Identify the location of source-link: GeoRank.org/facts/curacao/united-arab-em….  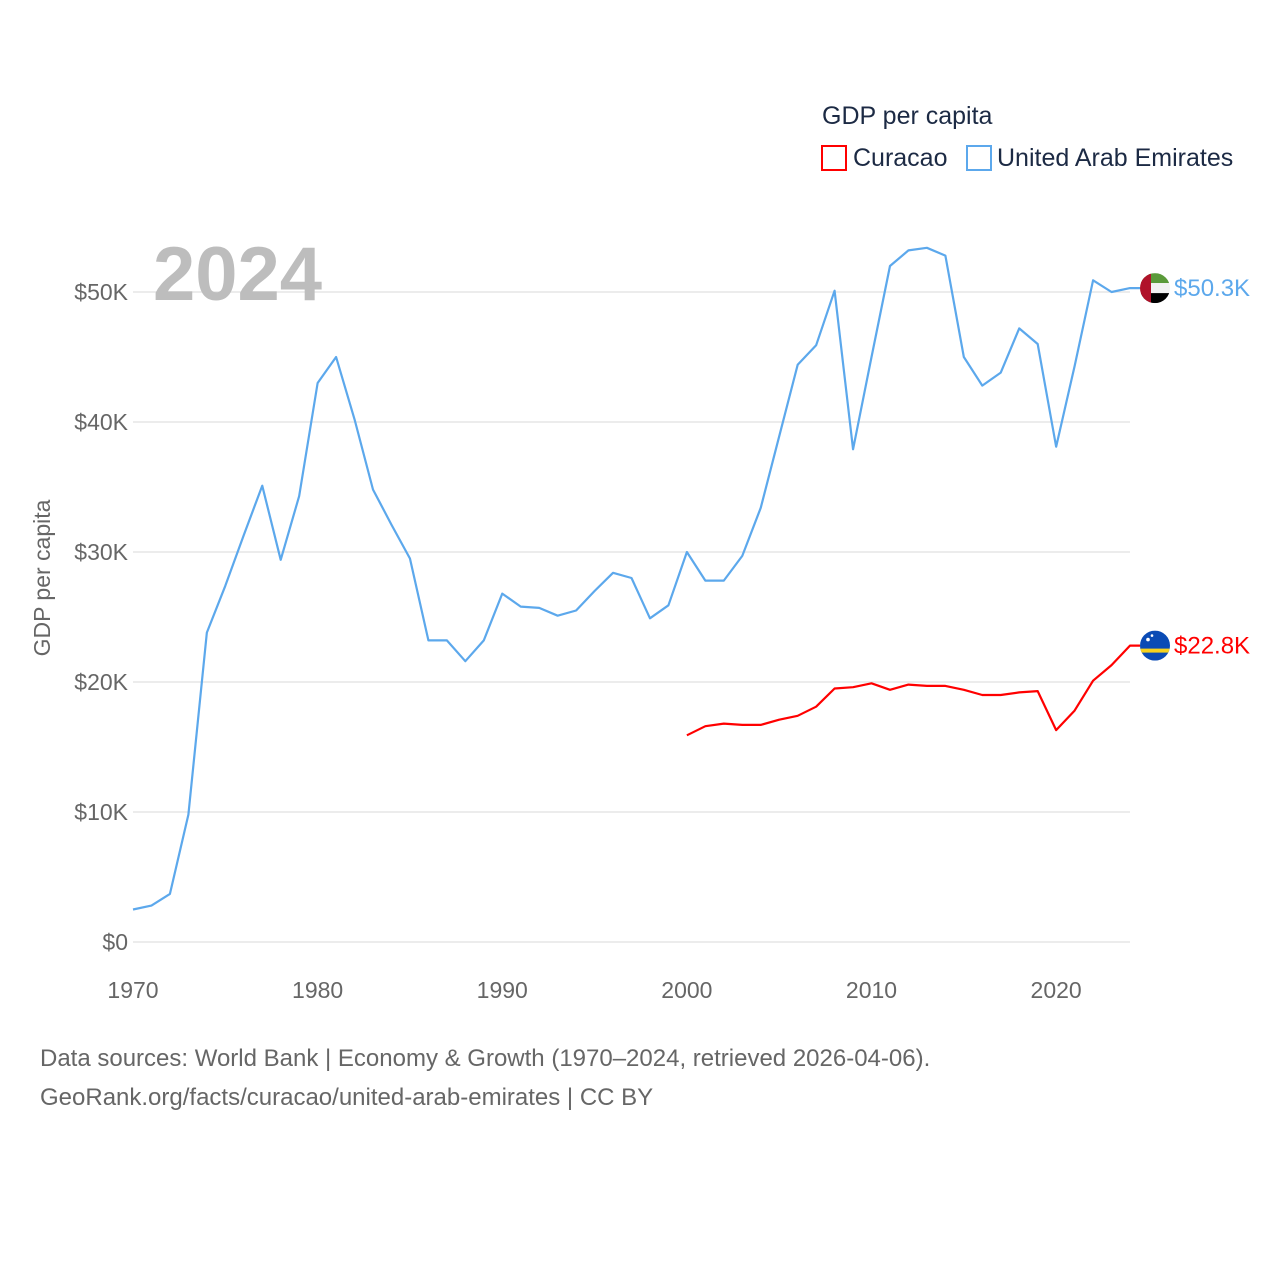
(347, 1097).